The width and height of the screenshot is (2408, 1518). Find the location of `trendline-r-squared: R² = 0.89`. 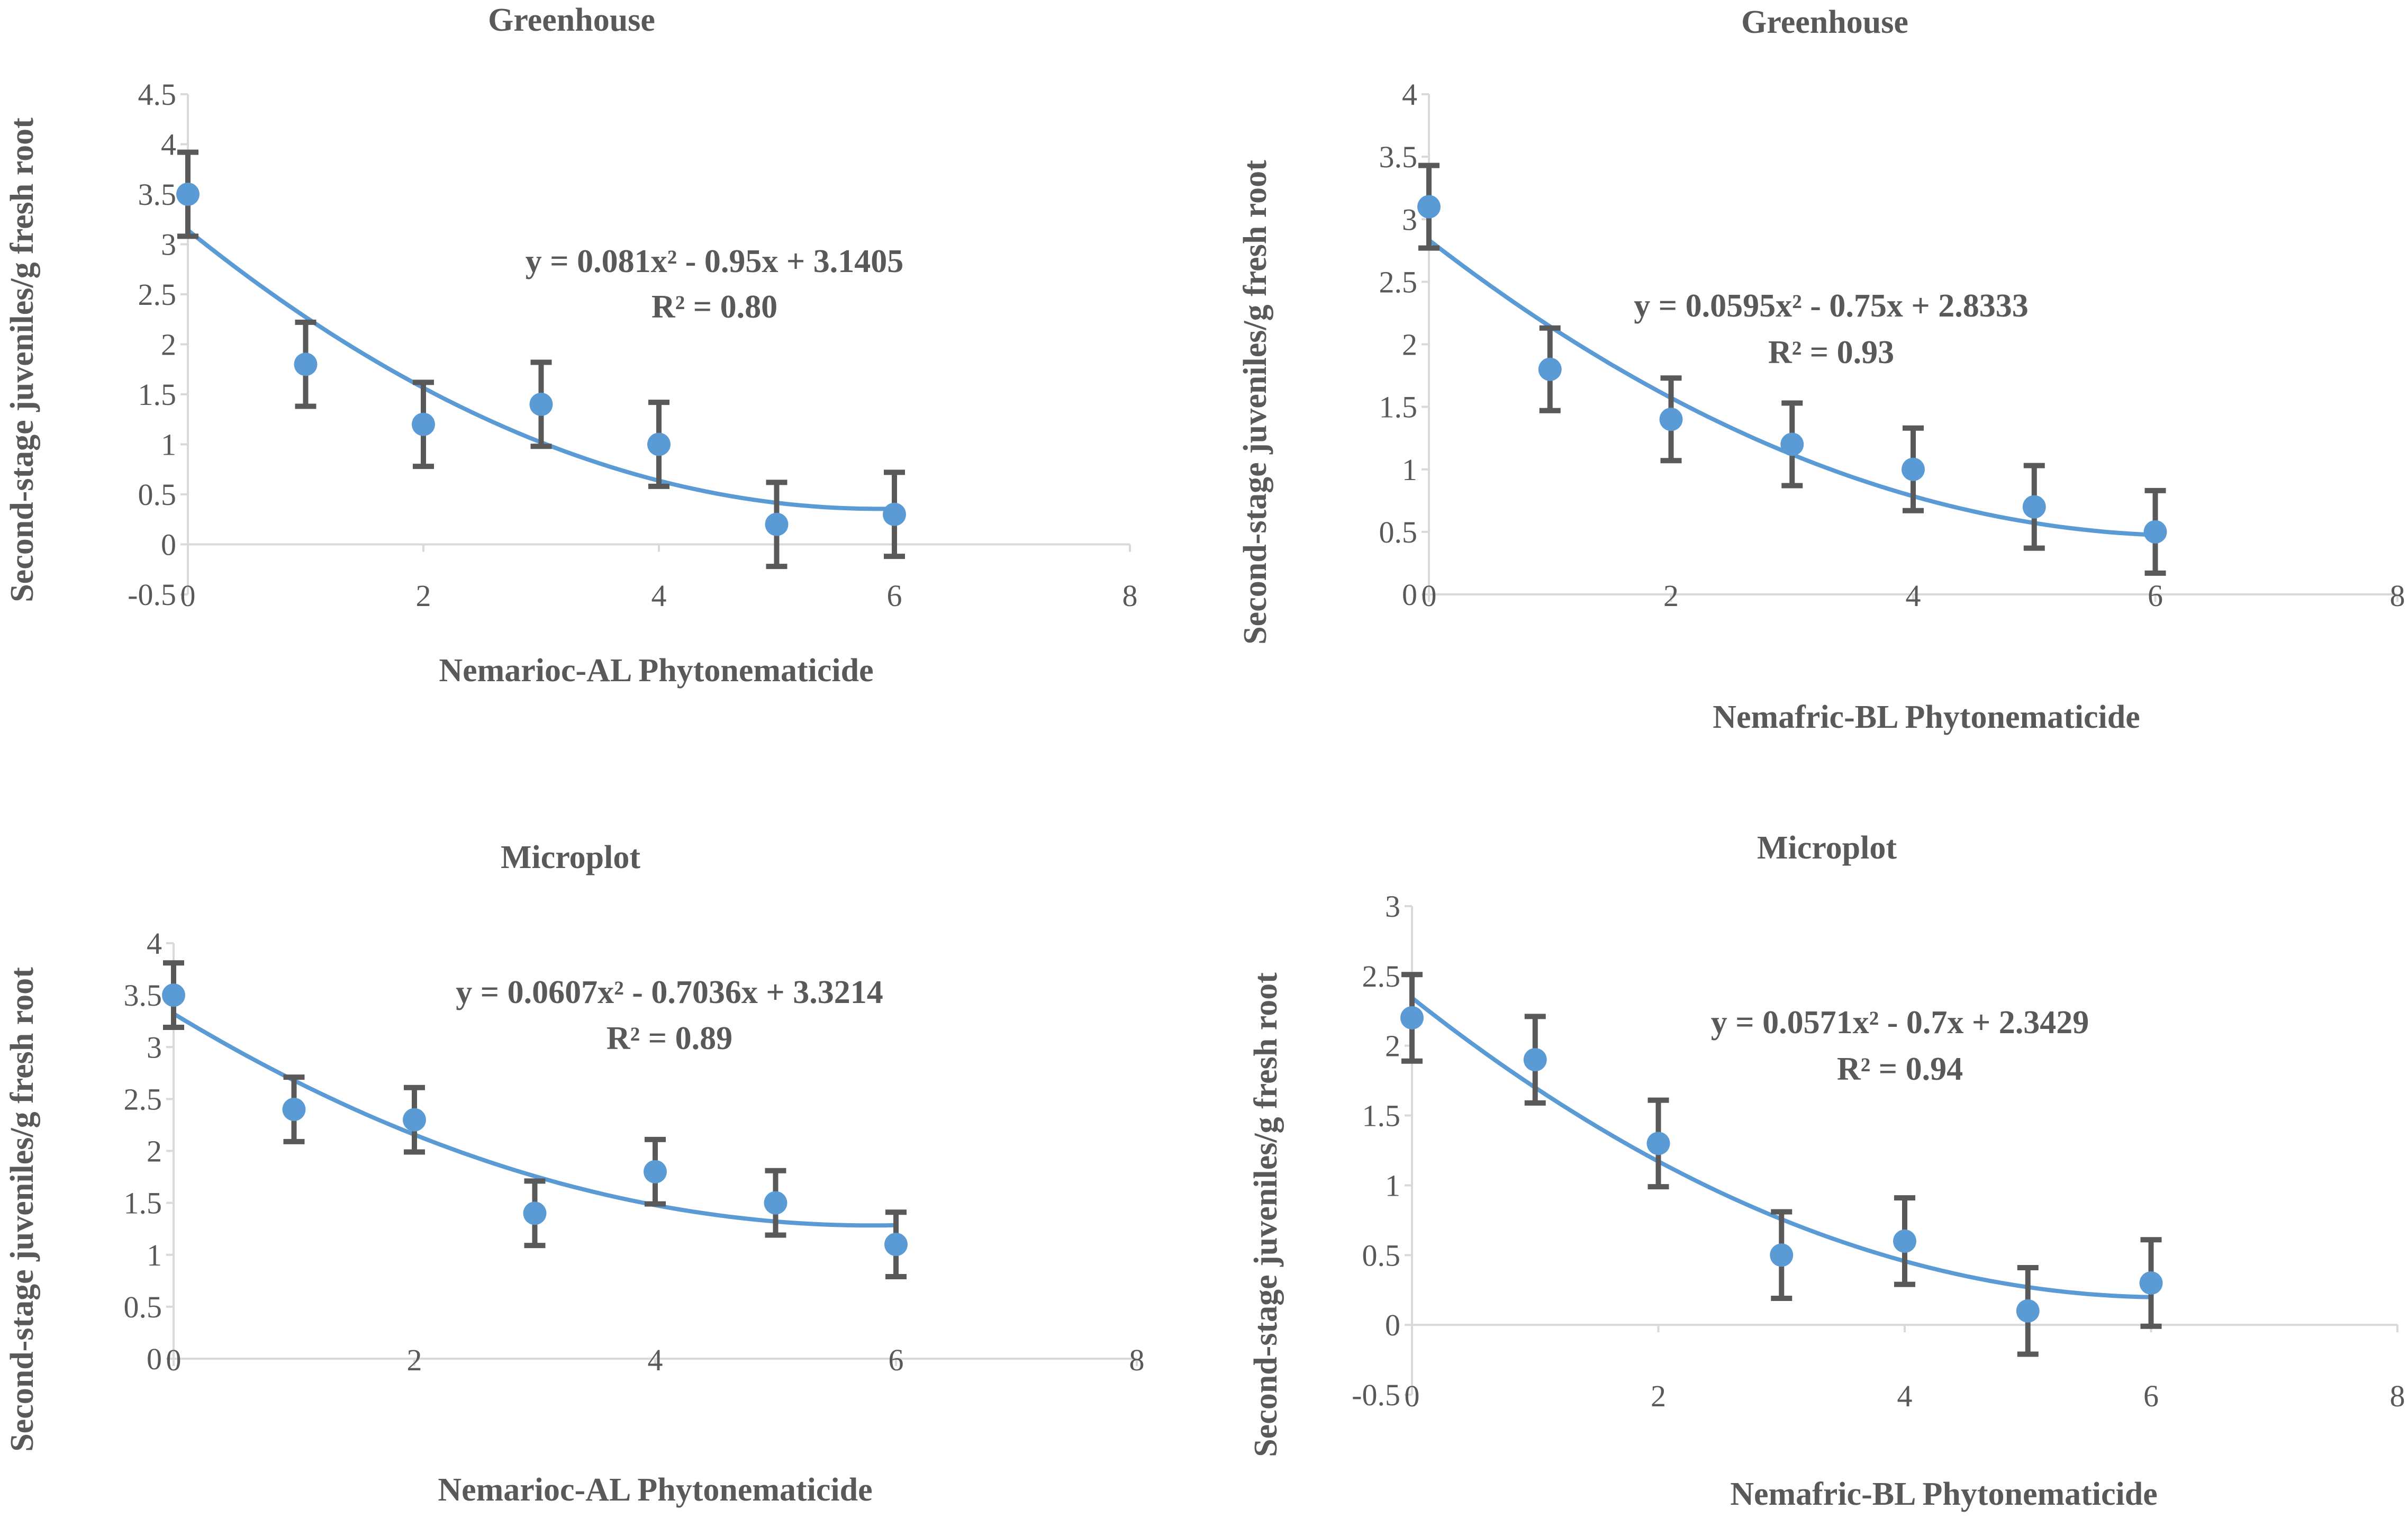

trendline-r-squared: R² = 0.89 is located at coordinates (669, 1038).